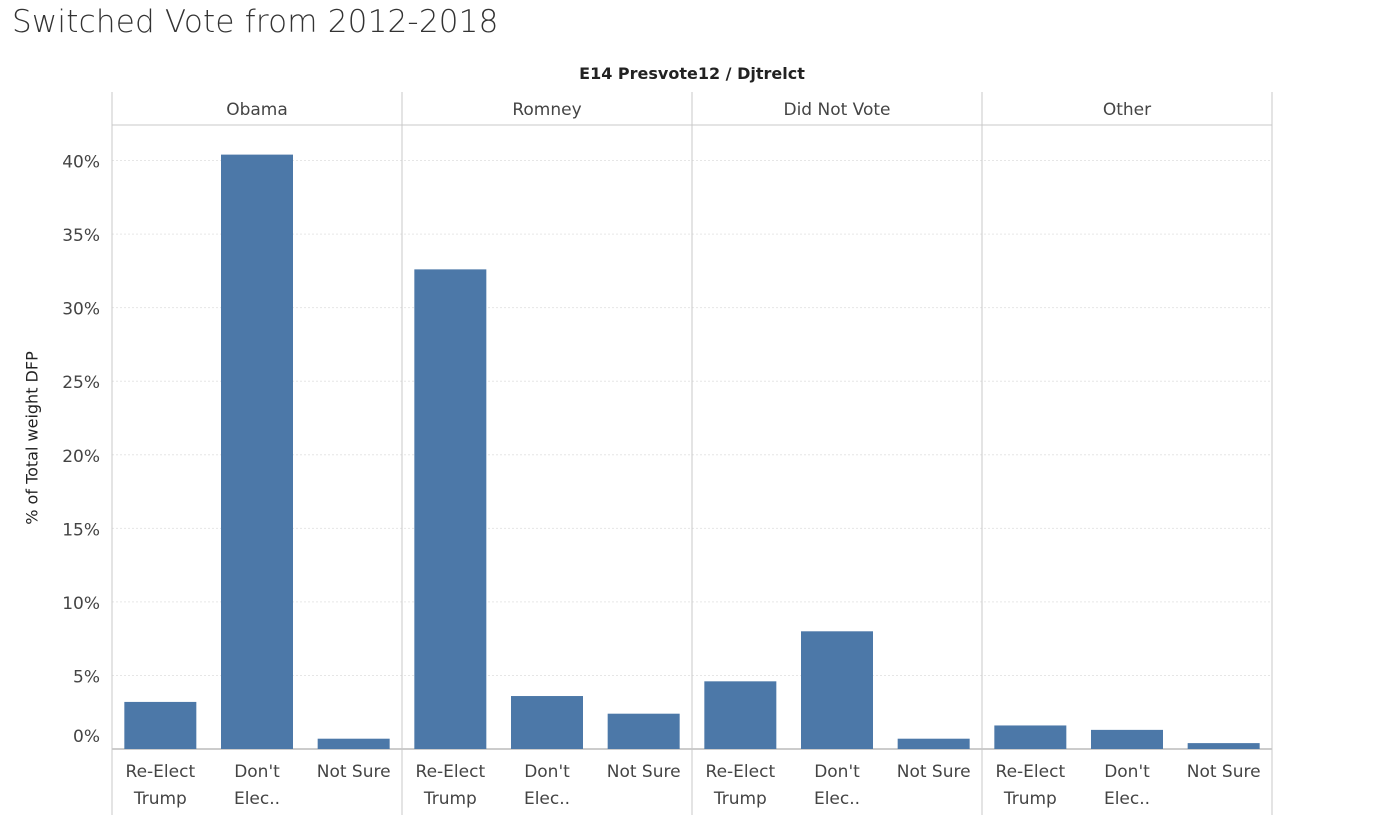 Image resolution: width=1400 pixels, height=827 pixels. I want to click on chart-title: Switched Vote from 2012-2018, so click(255, 22).